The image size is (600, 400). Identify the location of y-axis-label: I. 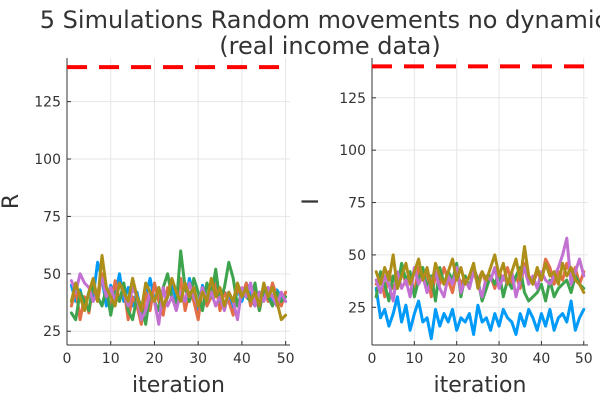
(311, 201).